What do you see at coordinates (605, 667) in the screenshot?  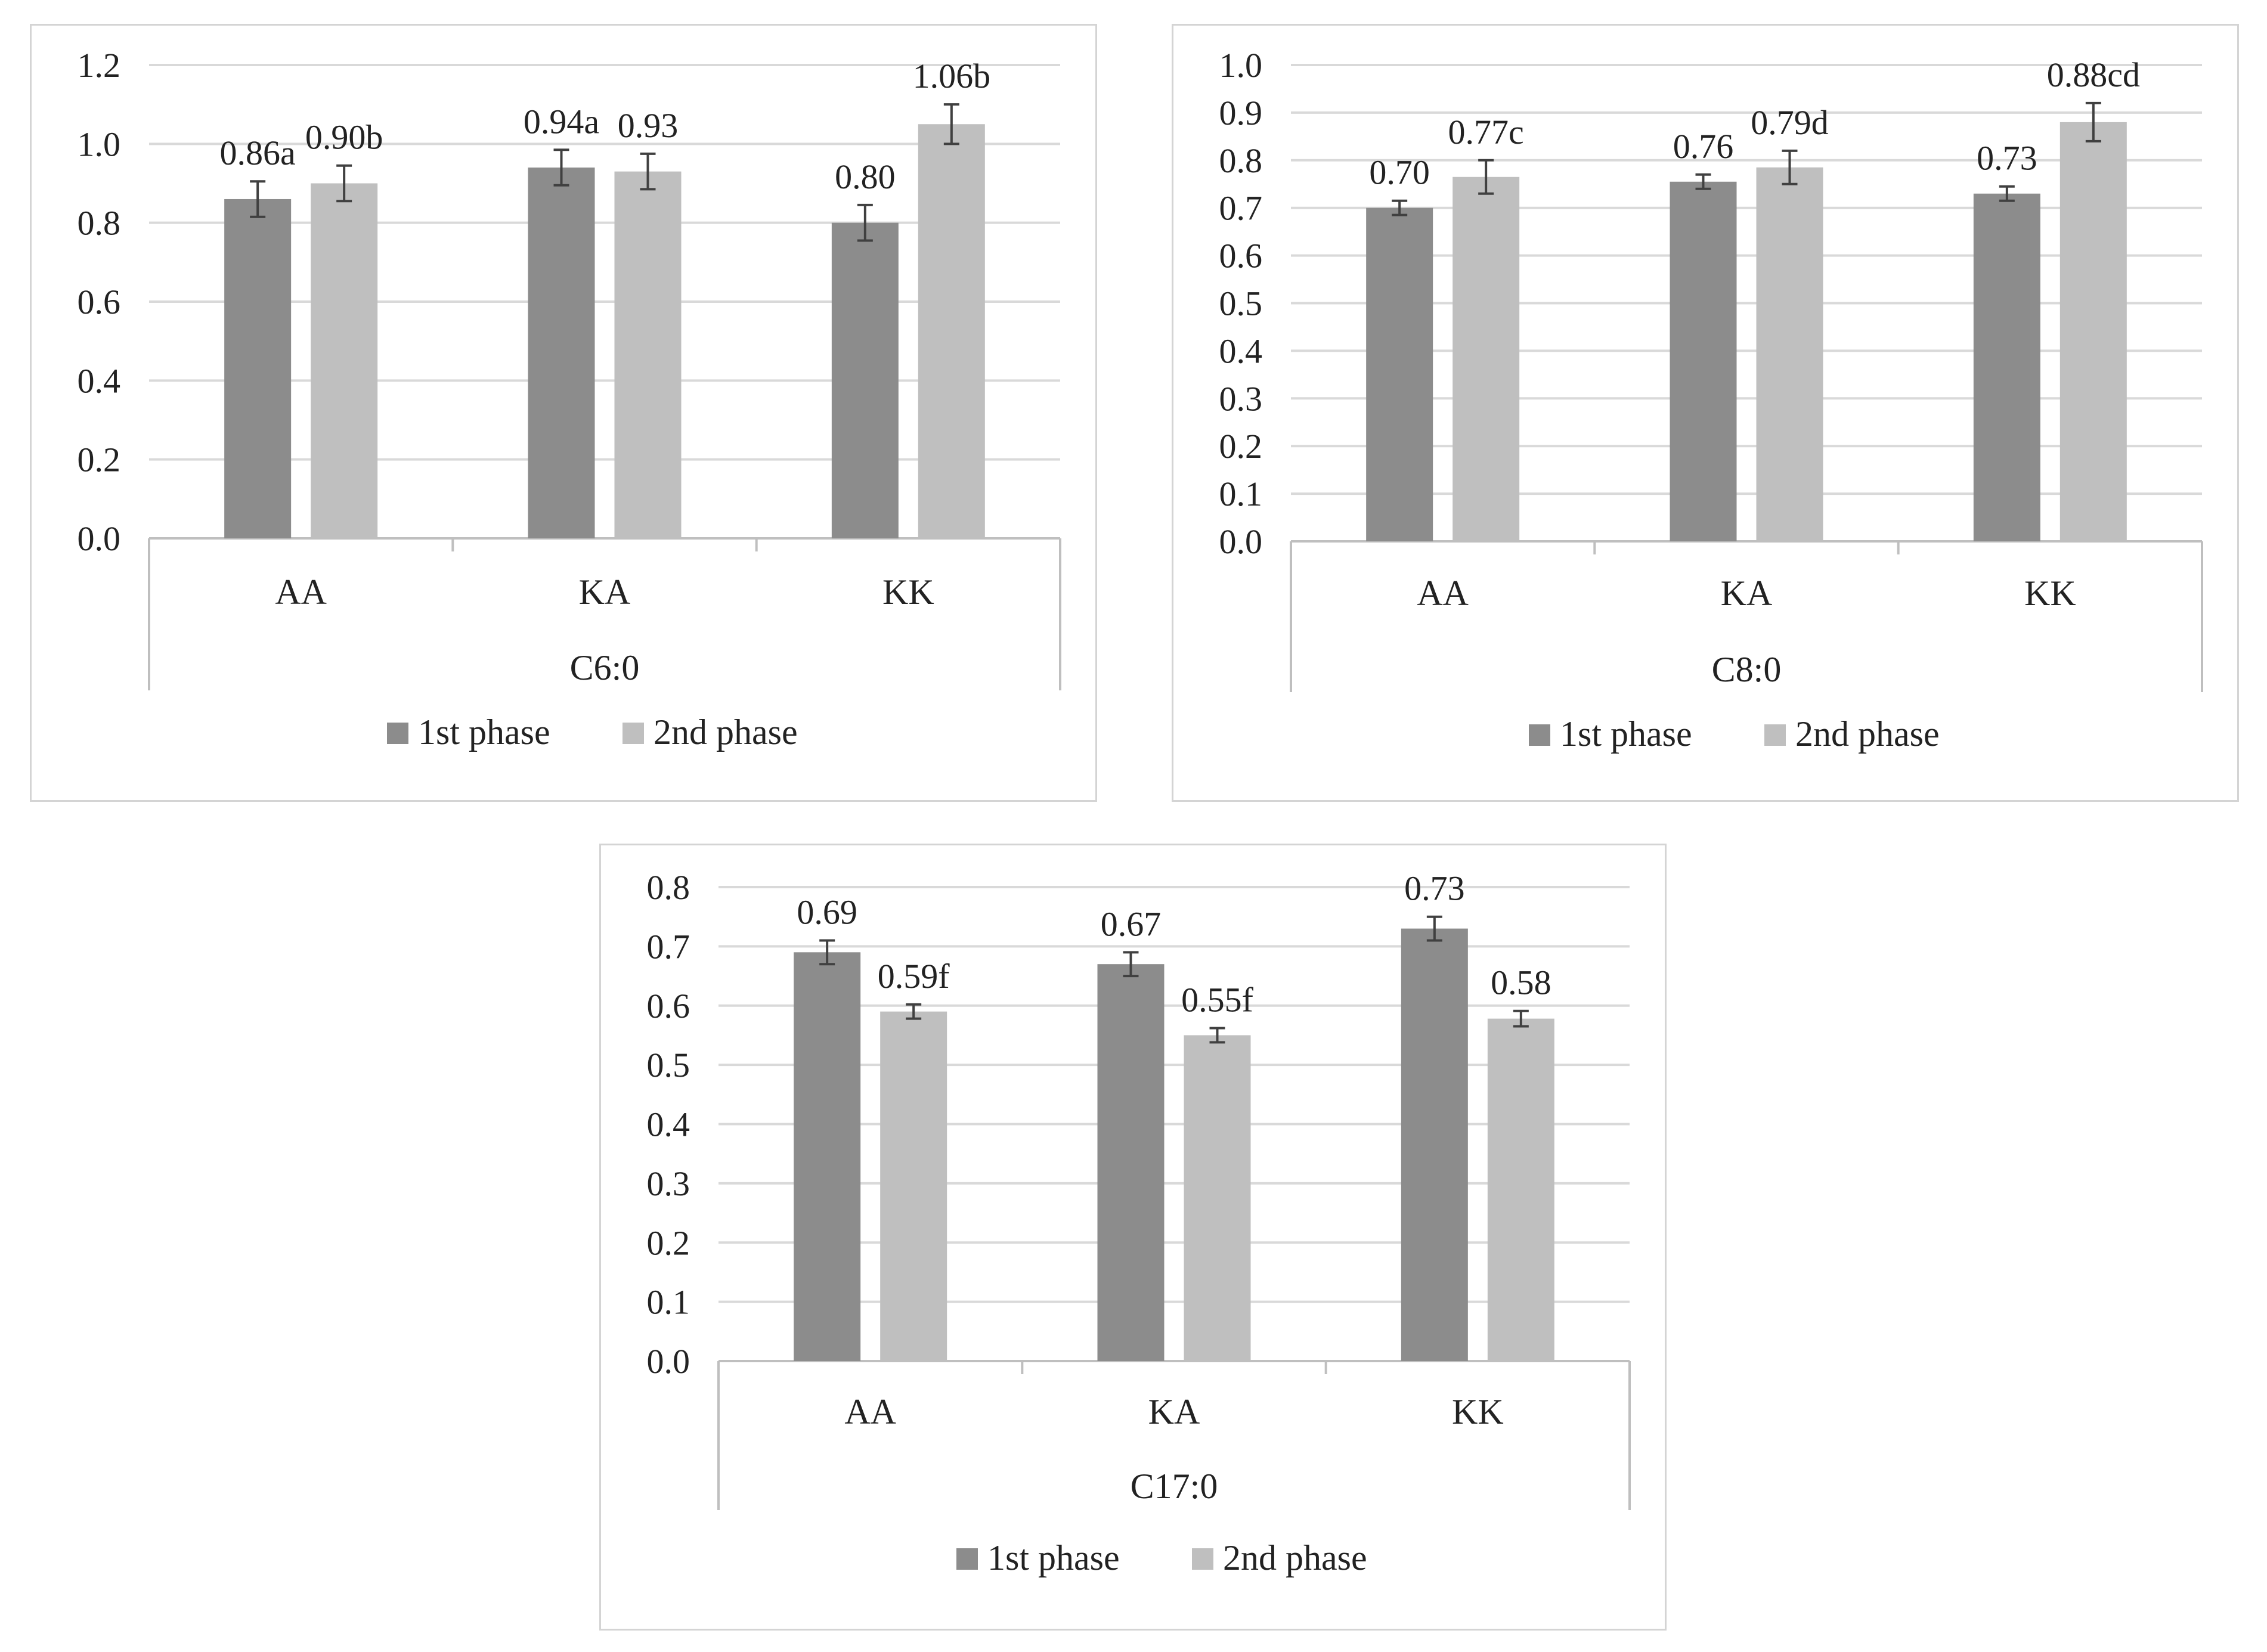 I see `group-label: C6:0` at bounding box center [605, 667].